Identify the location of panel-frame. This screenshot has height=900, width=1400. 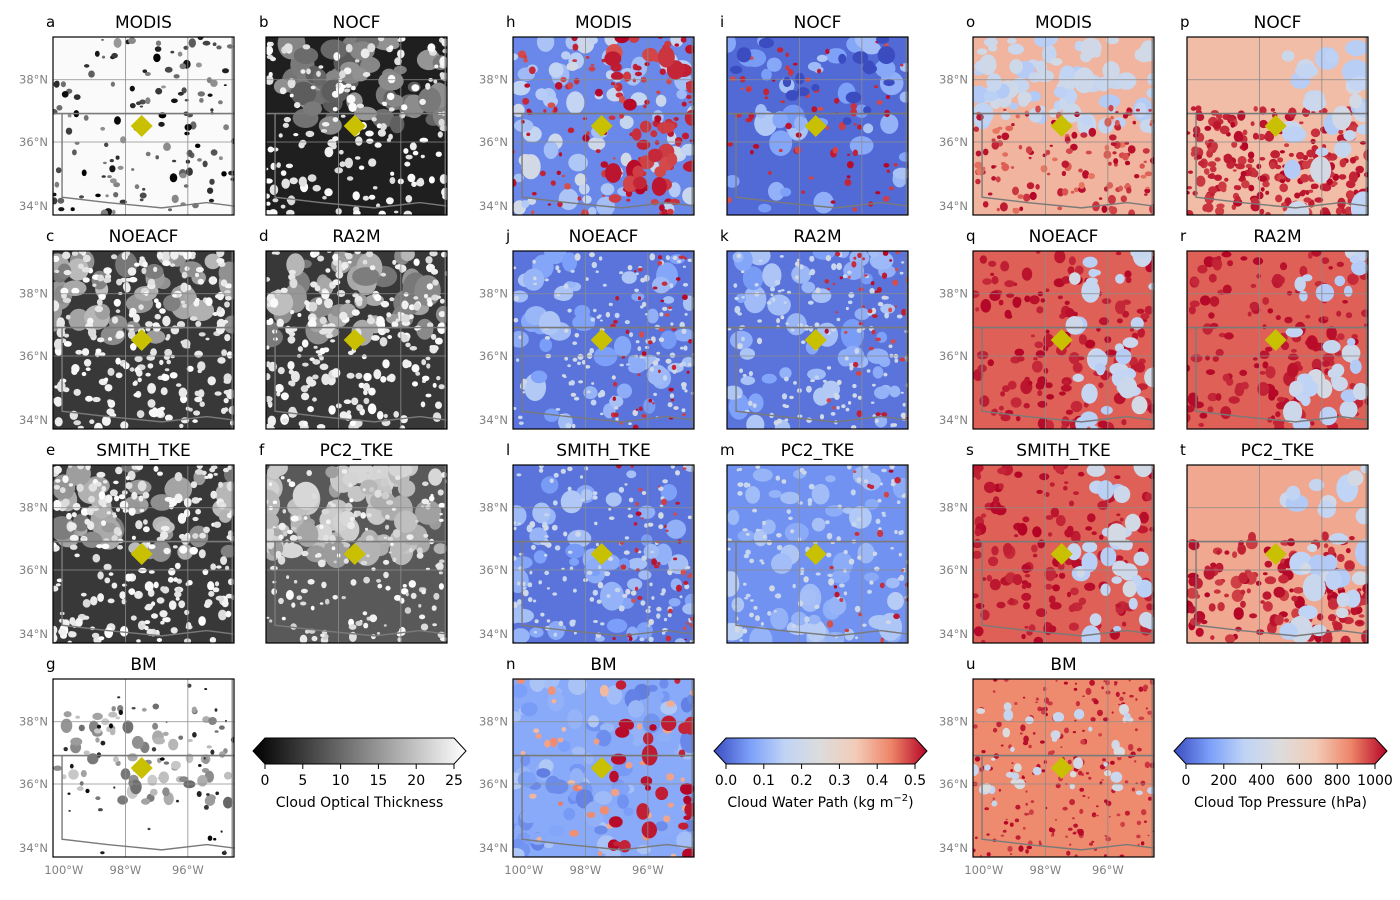
(356, 340).